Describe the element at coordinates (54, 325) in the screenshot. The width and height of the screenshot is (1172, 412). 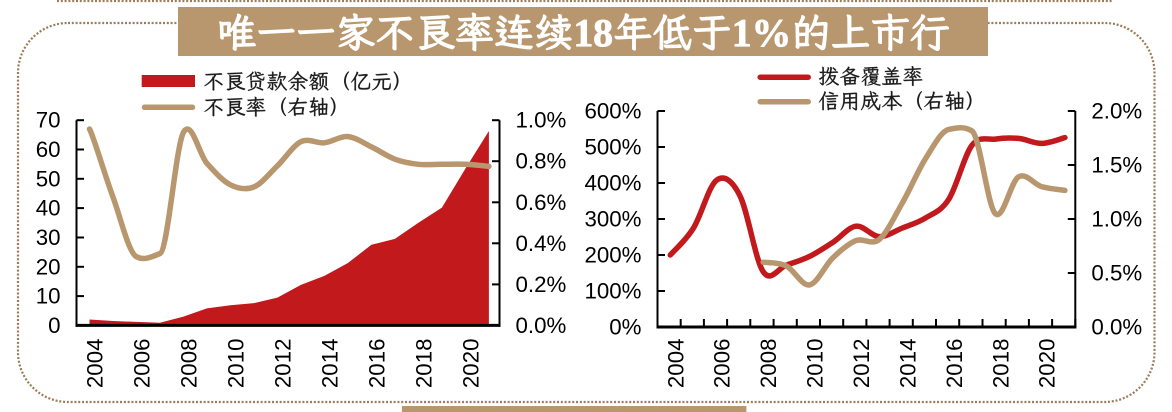
I see `svg-text: 0` at that location.